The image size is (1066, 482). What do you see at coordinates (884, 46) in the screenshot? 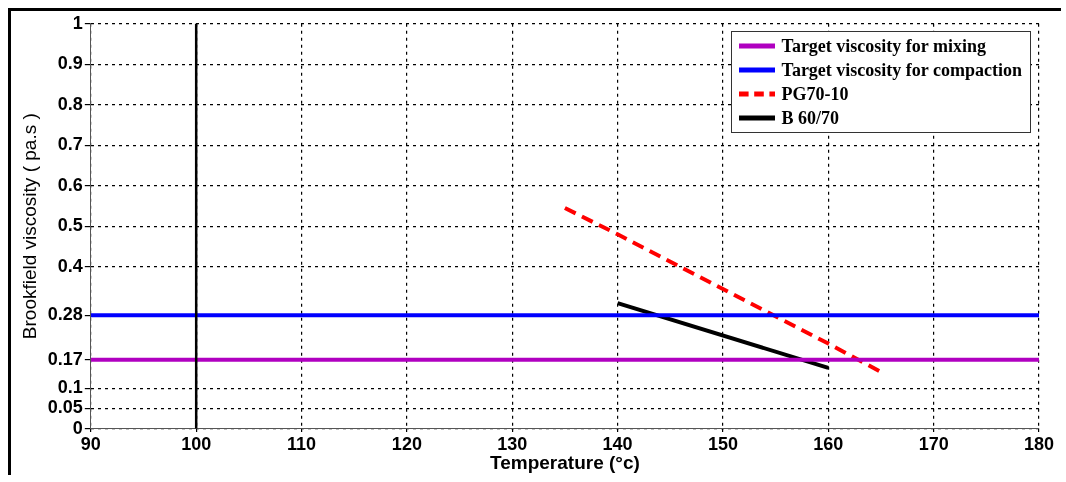
I see `legend-label: Target viscosity for mixing` at bounding box center [884, 46].